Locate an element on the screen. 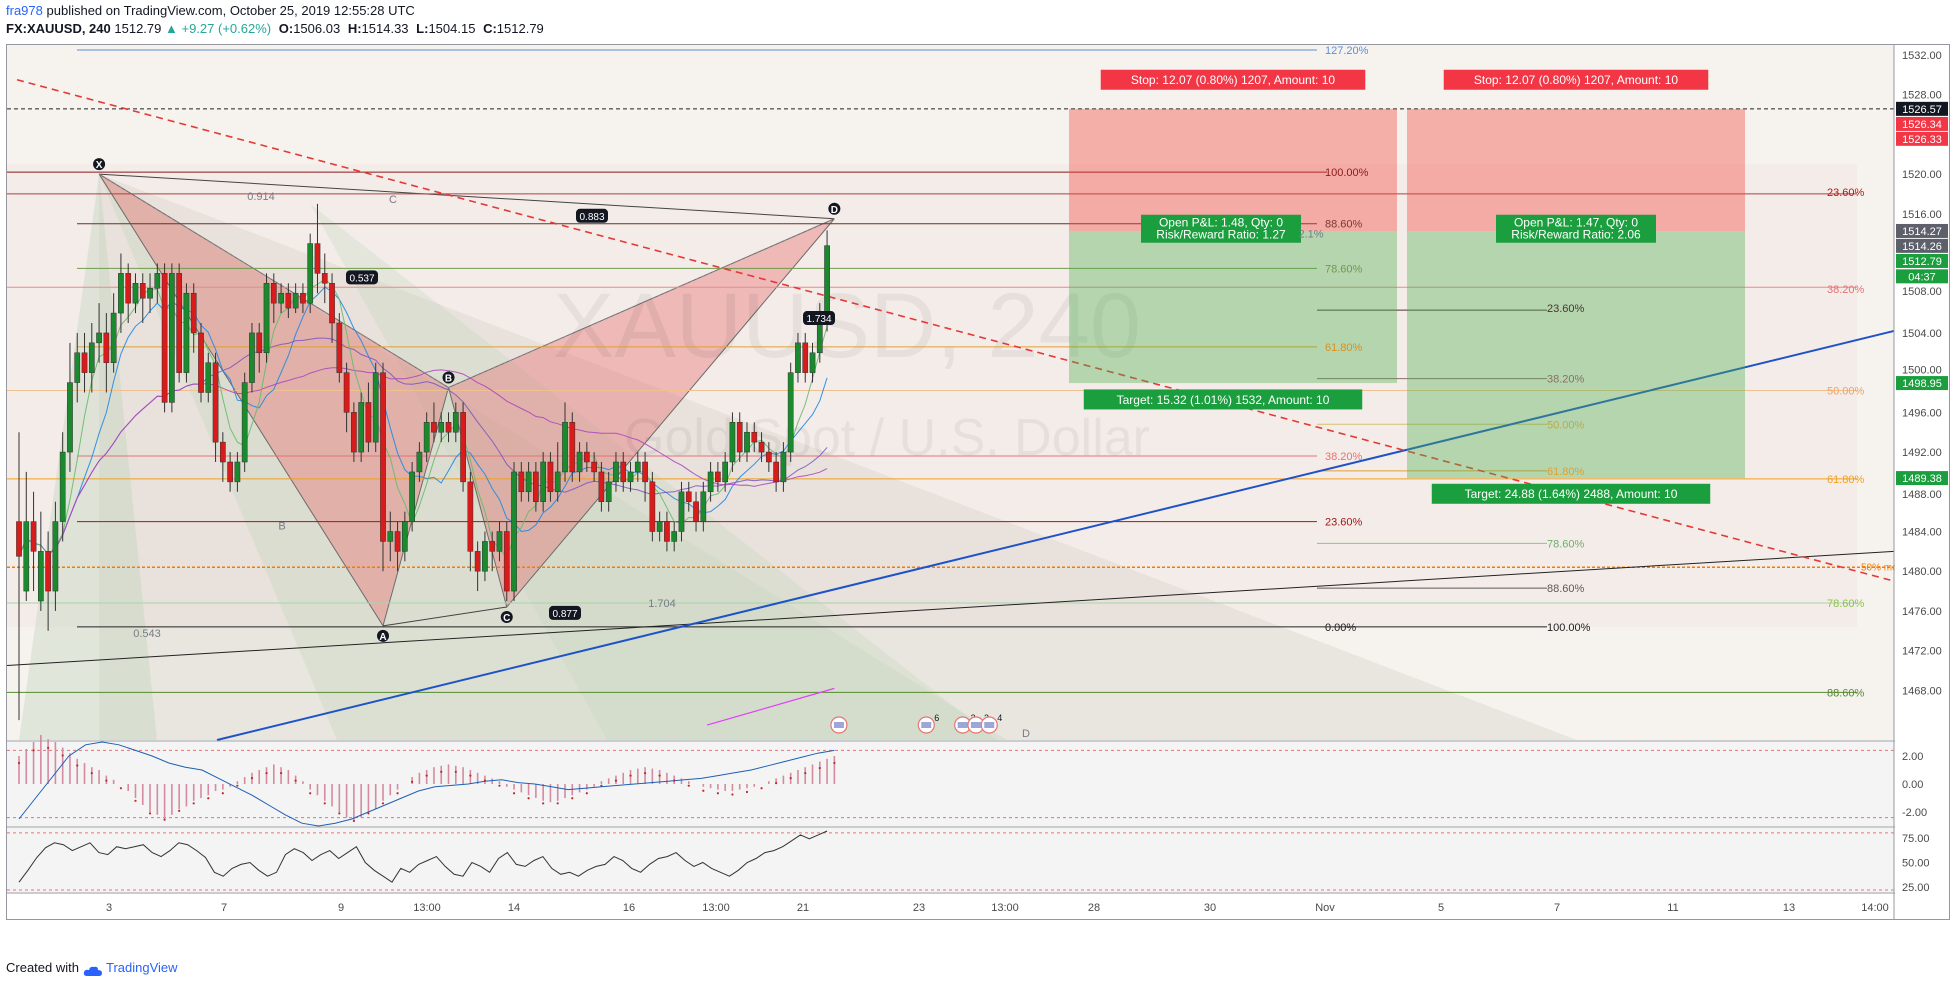  event-count: 4 is located at coordinates (999, 718).